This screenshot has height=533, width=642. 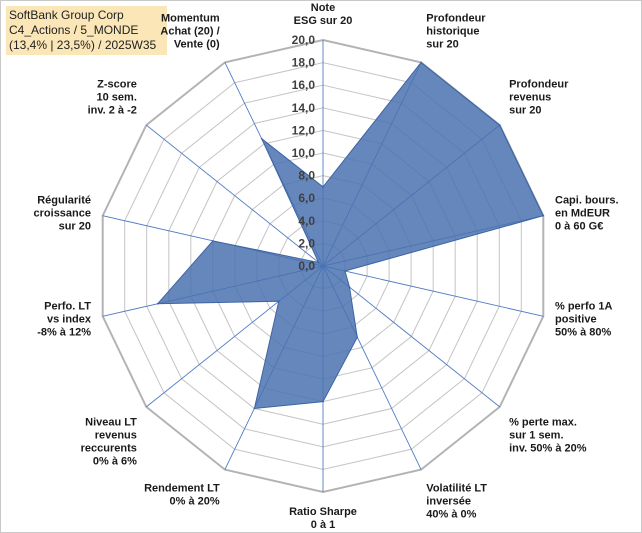 I want to click on axis-label-4: % perfo 1A positive 50% à 80%, so click(x=584, y=320).